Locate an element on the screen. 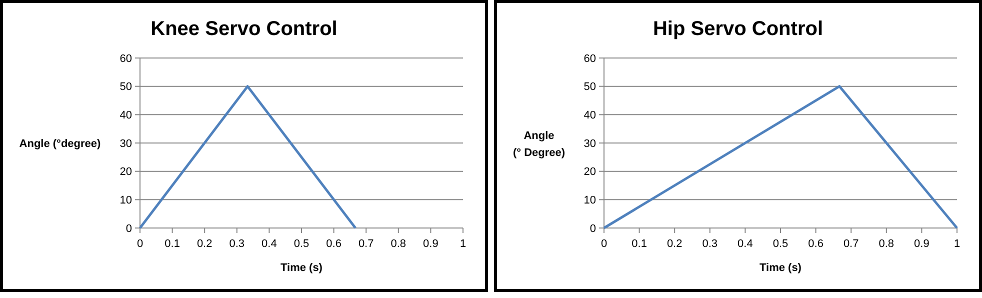  chart-title: Hip Servo Control is located at coordinates (738, 29).